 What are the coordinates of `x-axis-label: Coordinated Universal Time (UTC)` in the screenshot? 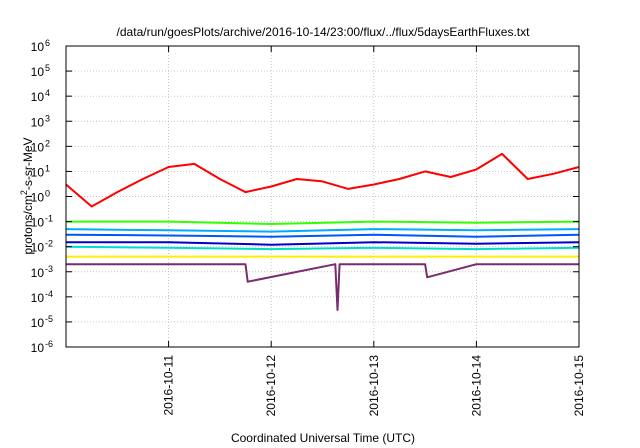 It's located at (323, 438).